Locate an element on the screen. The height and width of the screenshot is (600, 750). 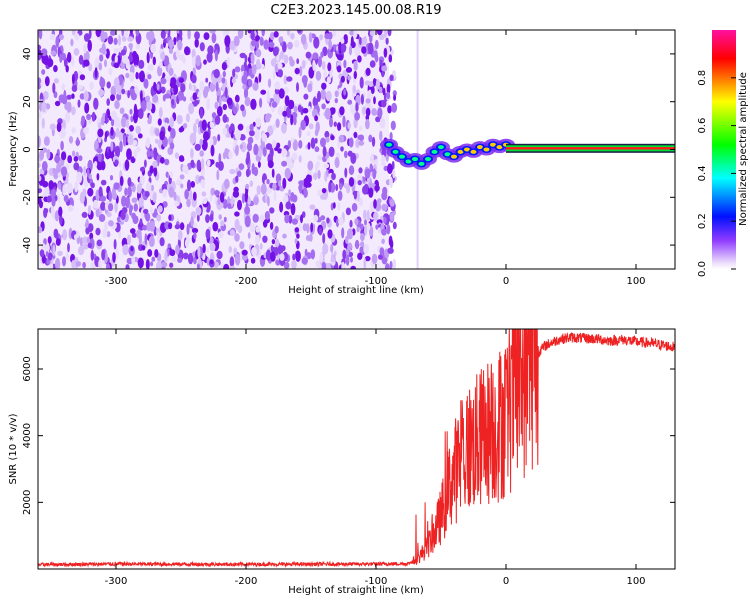
y-tick-label: 0 is located at coordinates (27, 149).